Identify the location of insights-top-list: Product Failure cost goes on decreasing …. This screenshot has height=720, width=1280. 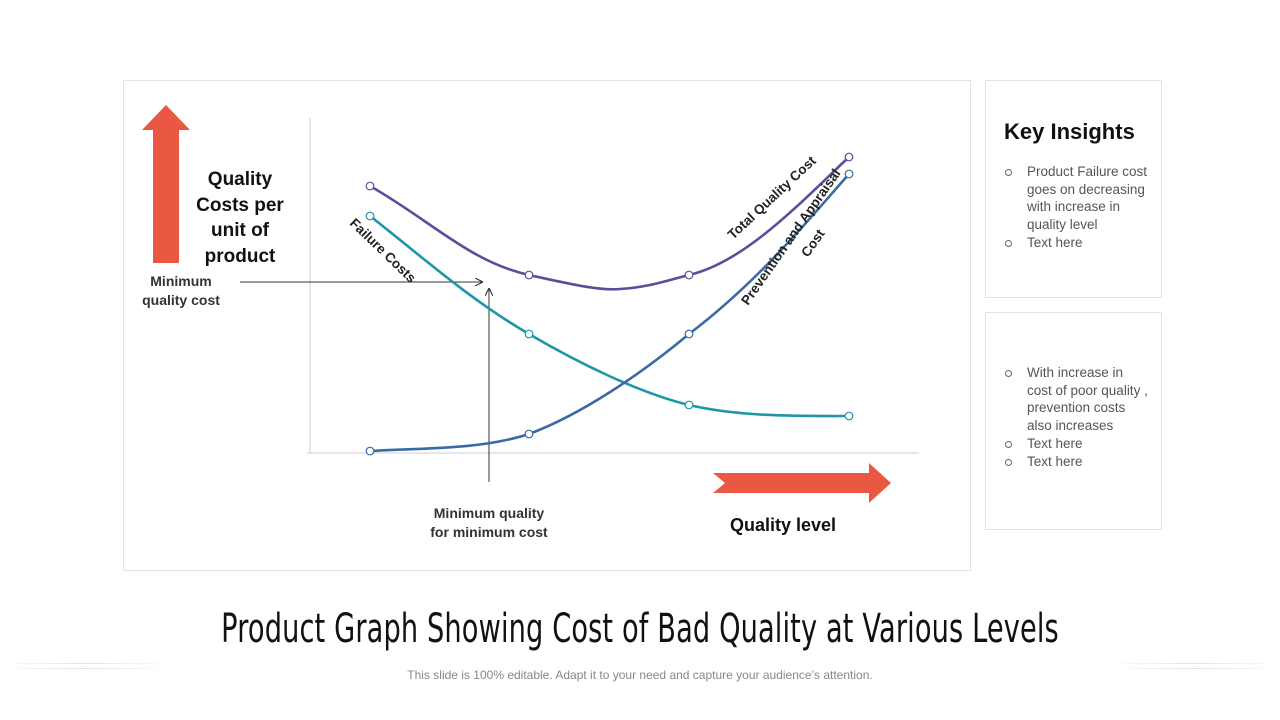
(1077, 207).